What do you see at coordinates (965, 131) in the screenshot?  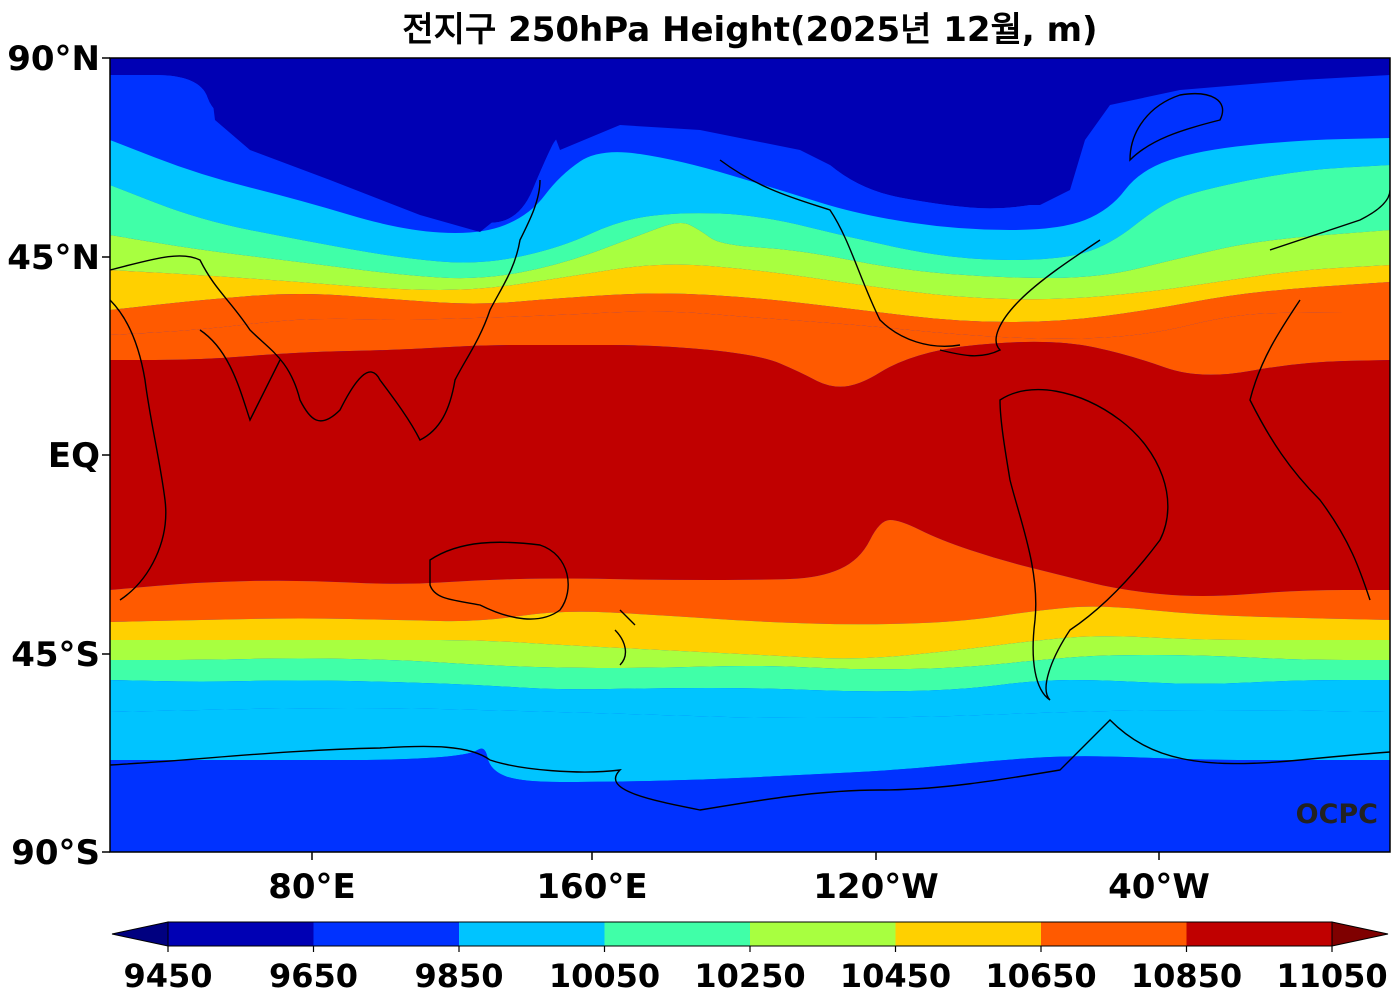 I see `arctic-low` at bounding box center [965, 131].